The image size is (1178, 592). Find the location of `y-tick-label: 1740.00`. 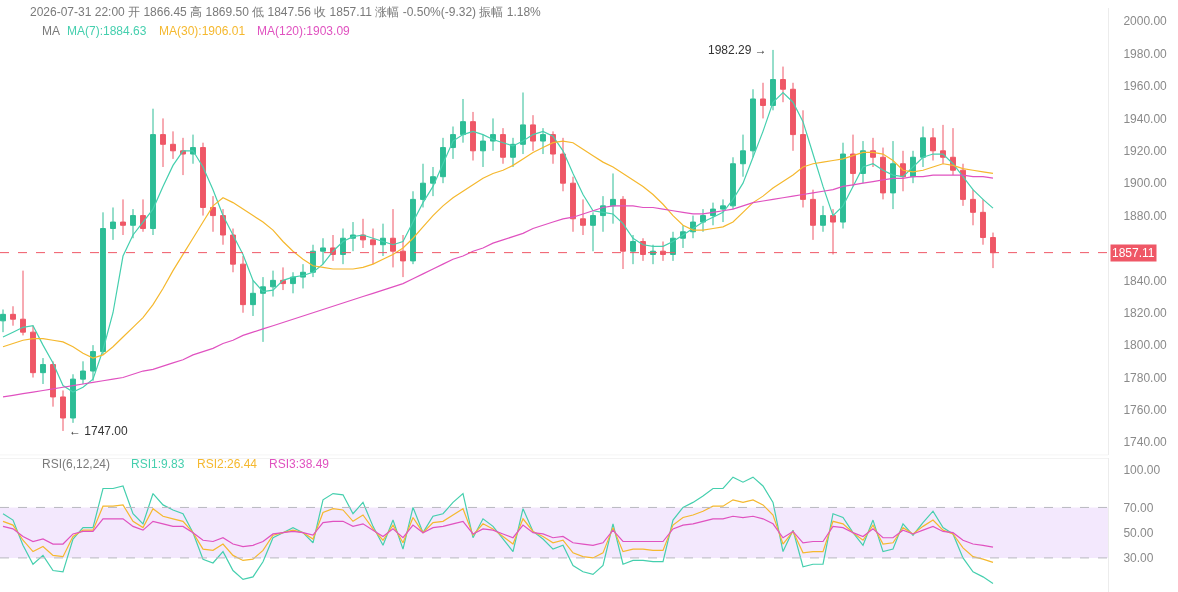

y-tick-label: 1740.00 is located at coordinates (1145, 442).